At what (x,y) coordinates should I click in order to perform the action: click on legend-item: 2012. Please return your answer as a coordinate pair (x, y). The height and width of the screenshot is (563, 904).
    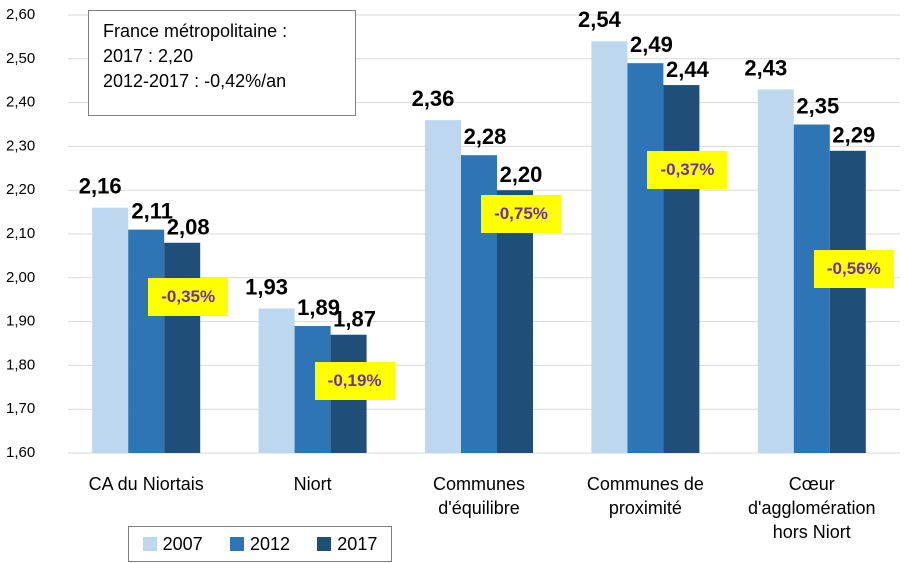
    Looking at the image, I should click on (260, 544).